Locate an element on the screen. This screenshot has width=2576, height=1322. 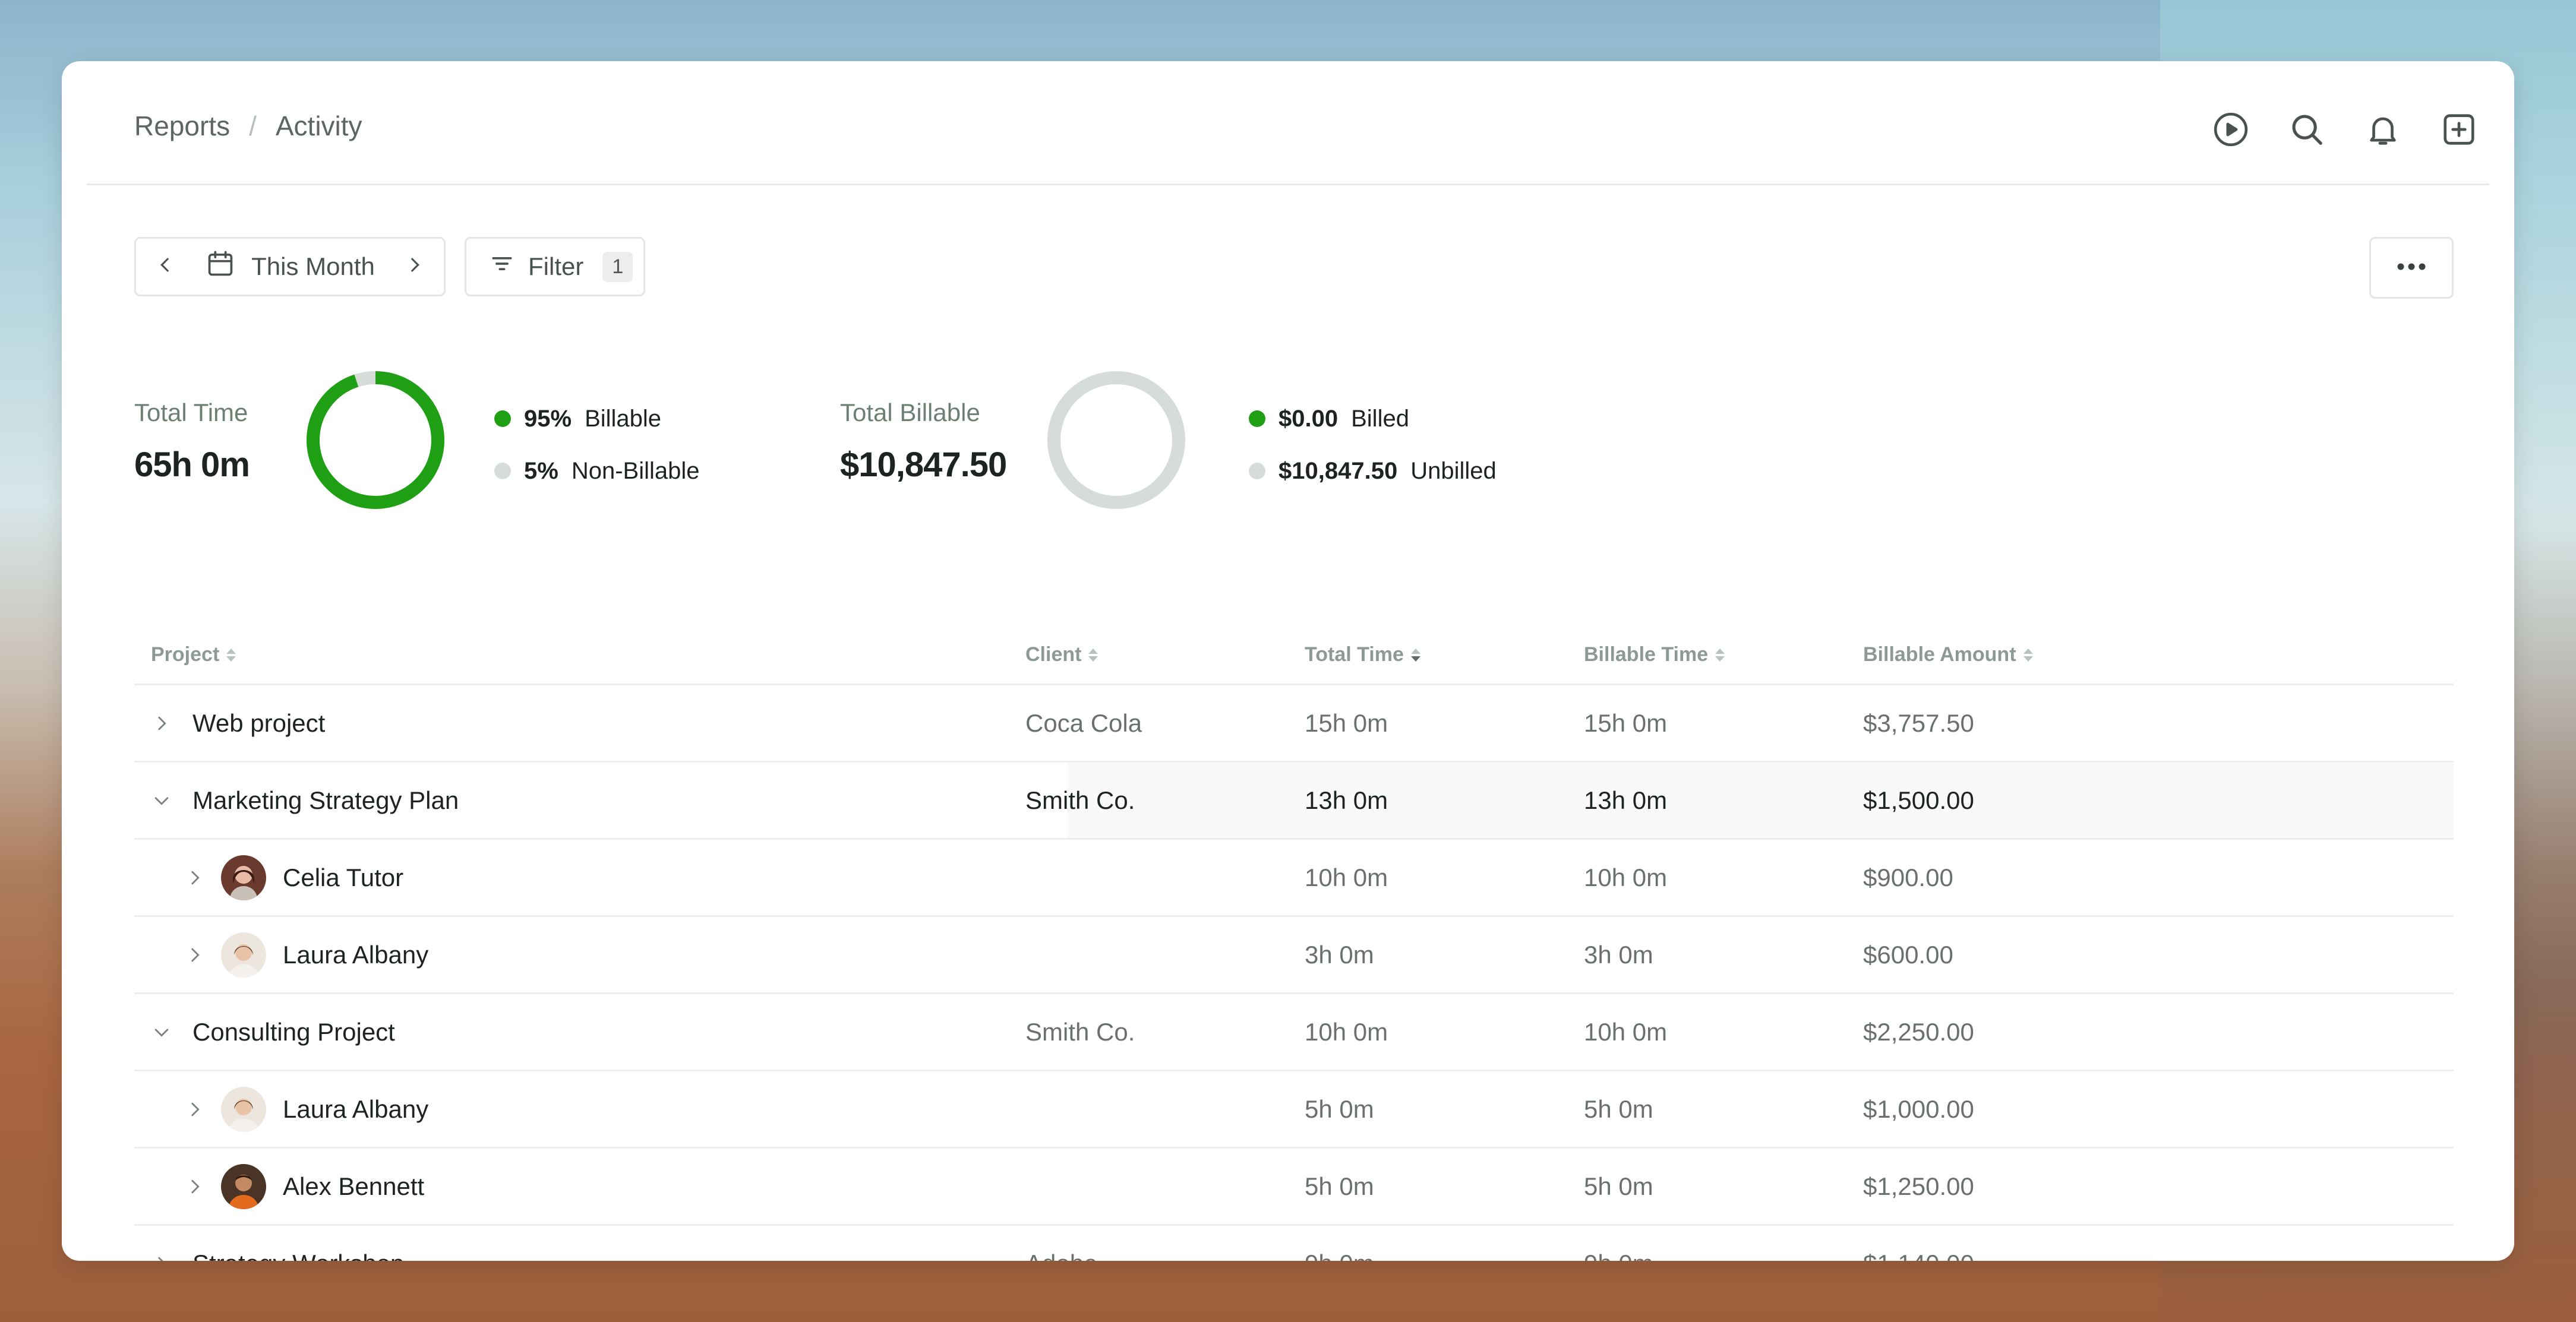
total-billable-legend: $0.00 Billed $10,847.50 Unbilled is located at coordinates (1373, 453).